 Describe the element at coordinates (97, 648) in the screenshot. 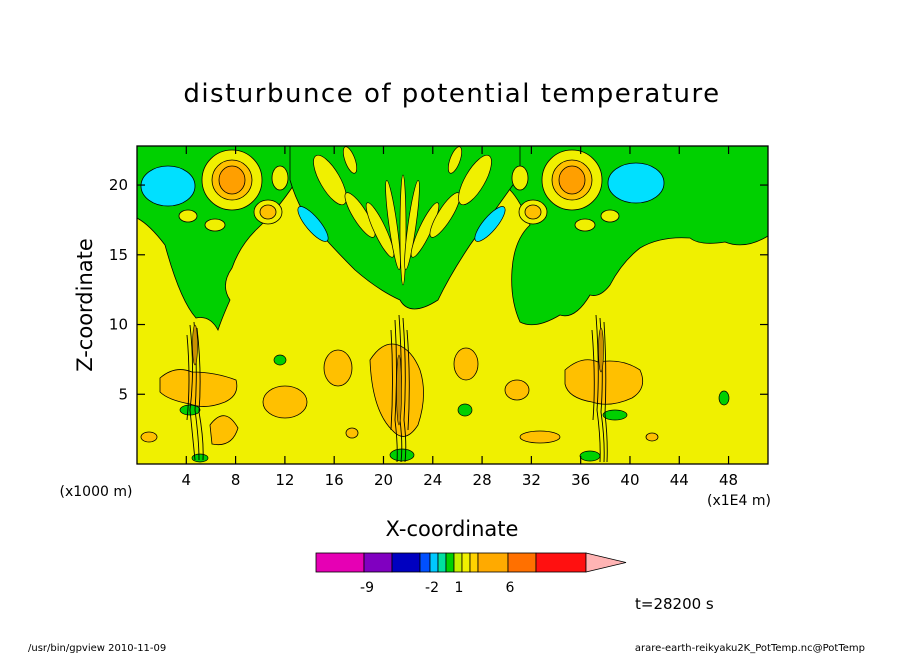

I see `footer-left: /usr/bin/gpview 2010-11-09` at that location.